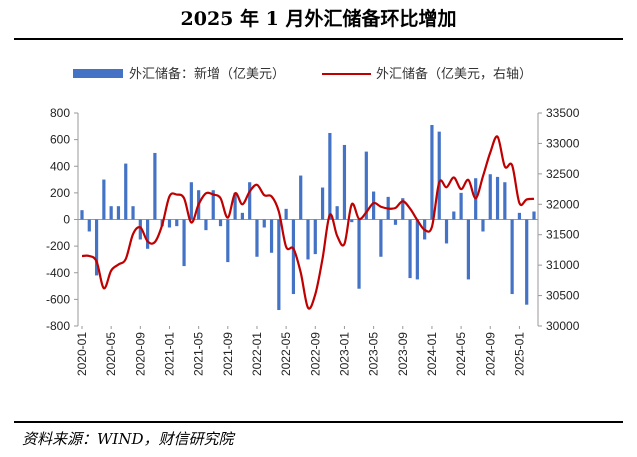 The width and height of the screenshot is (637, 457). I want to click on x-tick-label: 2024-01, so click(432, 354).